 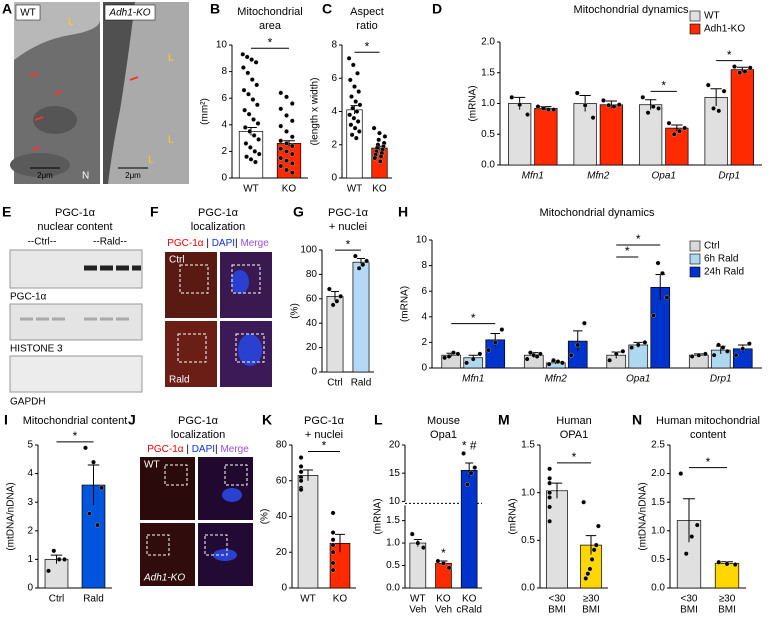 I want to click on panel-title: Aspect, so click(x=367, y=12).